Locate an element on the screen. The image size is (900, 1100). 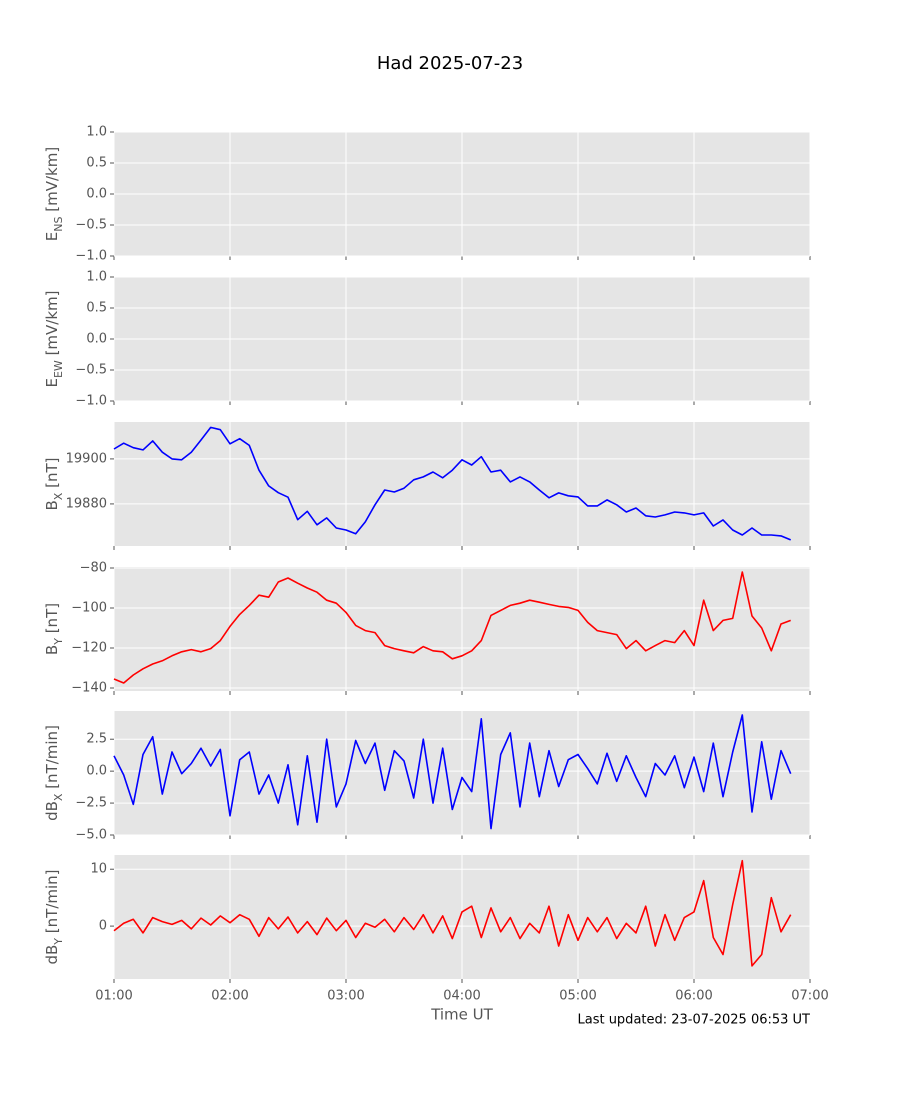
y-axis-label-part: NS is located at coordinates (58, 223).